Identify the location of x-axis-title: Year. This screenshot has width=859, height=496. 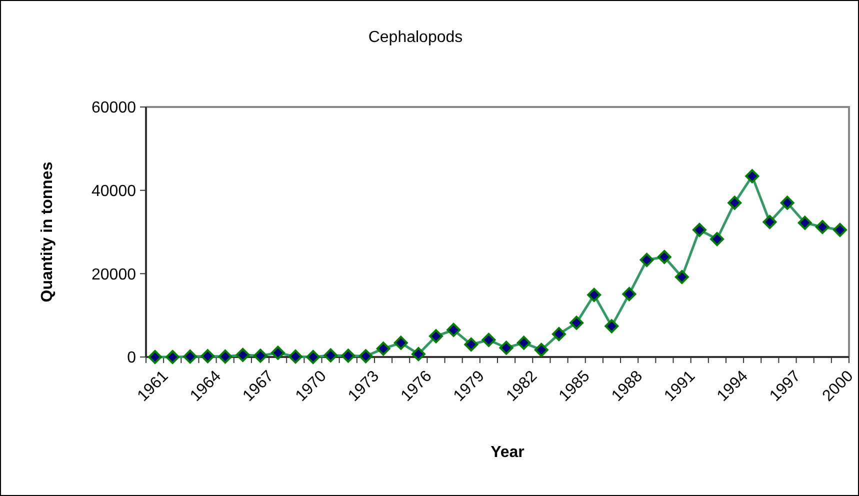
(507, 452).